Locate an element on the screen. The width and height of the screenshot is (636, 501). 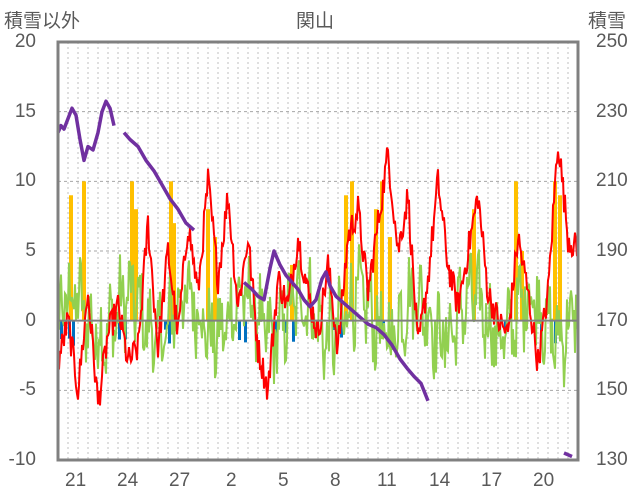
y-right-tick-label: 250 is located at coordinates (612, 41).